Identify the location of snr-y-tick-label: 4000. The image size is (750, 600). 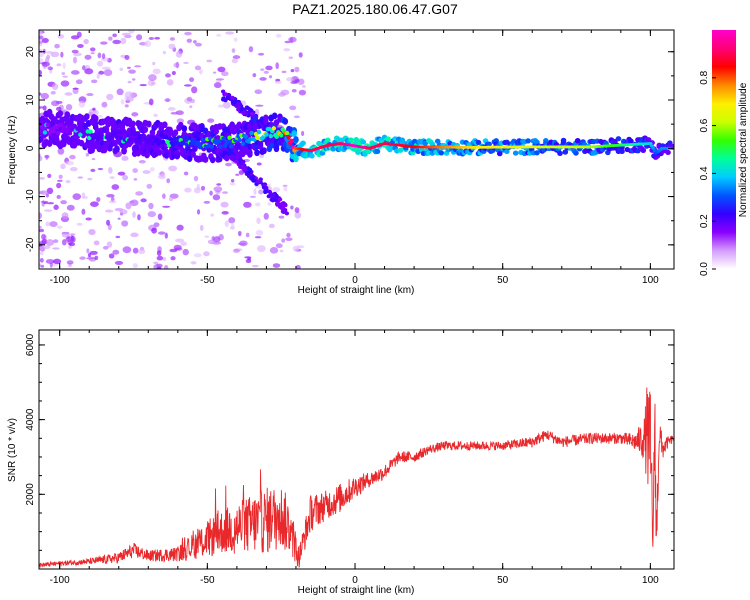
(30, 419).